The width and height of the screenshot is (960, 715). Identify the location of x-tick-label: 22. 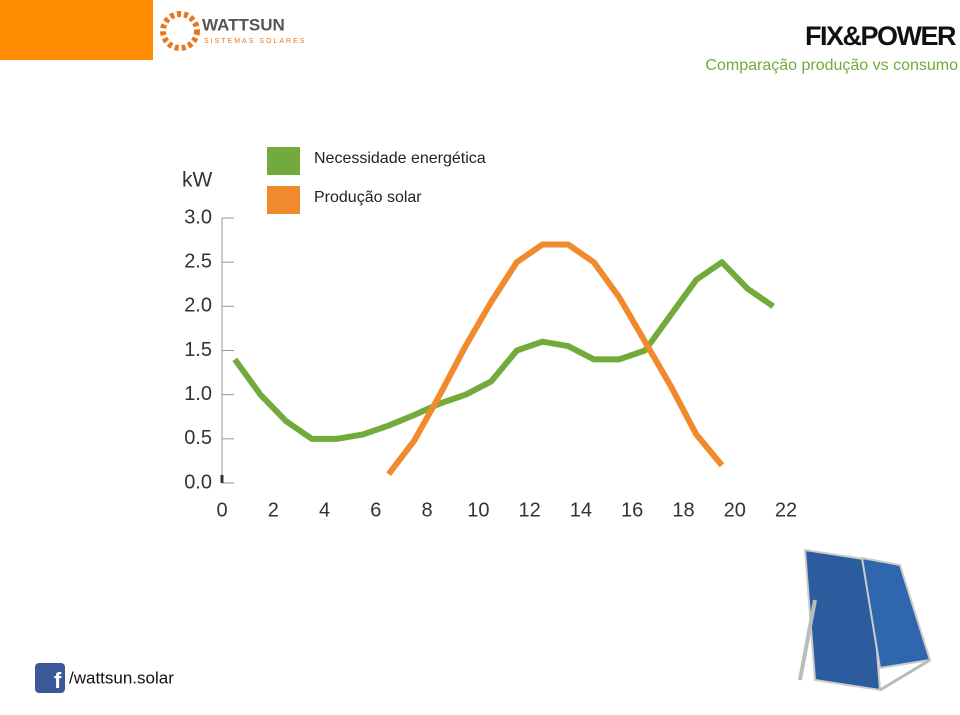
(786, 510).